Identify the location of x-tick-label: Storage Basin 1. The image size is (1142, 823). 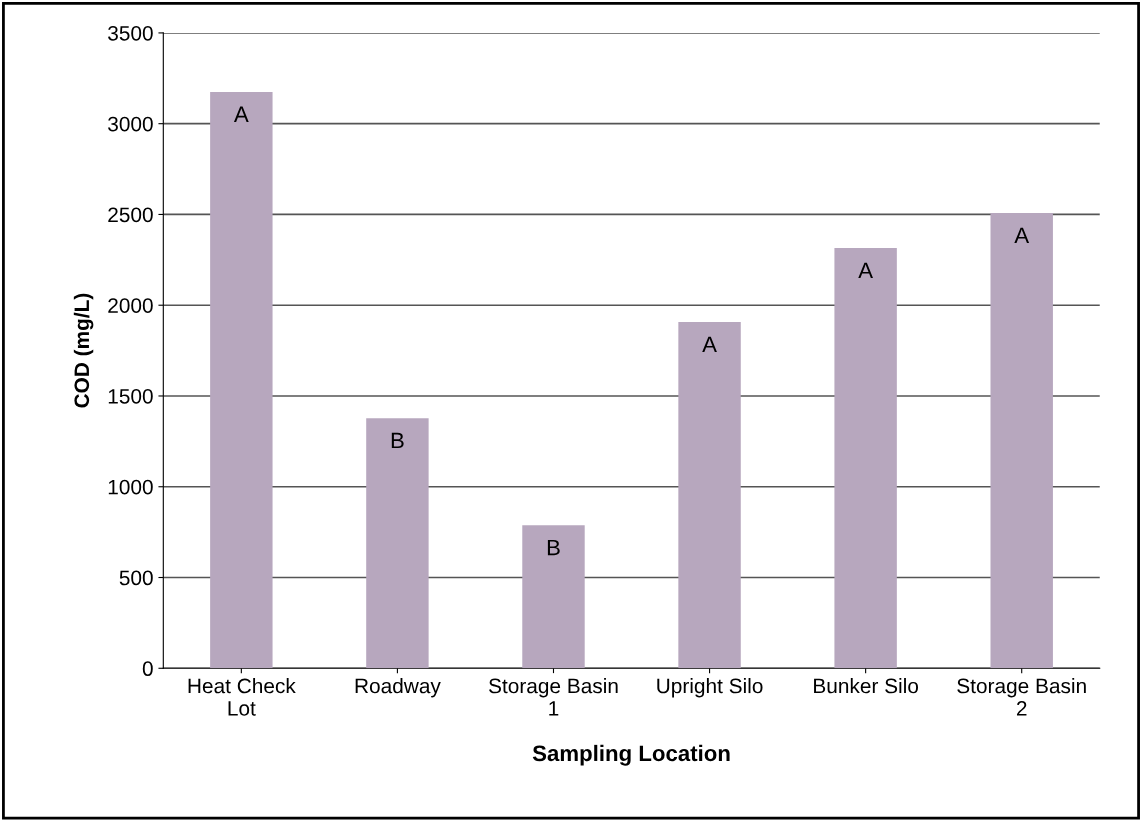
(553, 697).